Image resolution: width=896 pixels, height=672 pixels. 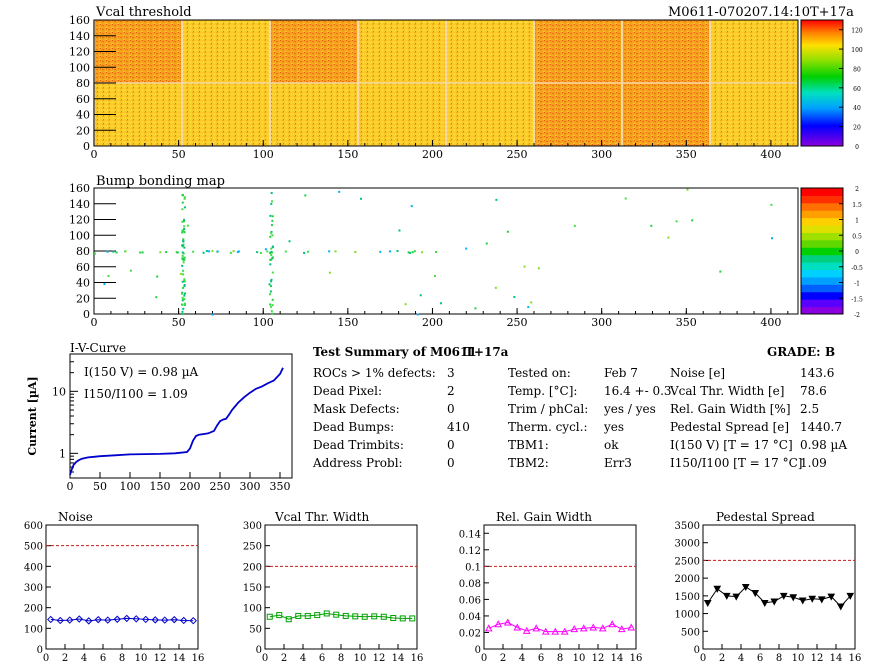 What do you see at coordinates (817, 658) in the screenshot?
I see `x-tick-label: 12` at bounding box center [817, 658].